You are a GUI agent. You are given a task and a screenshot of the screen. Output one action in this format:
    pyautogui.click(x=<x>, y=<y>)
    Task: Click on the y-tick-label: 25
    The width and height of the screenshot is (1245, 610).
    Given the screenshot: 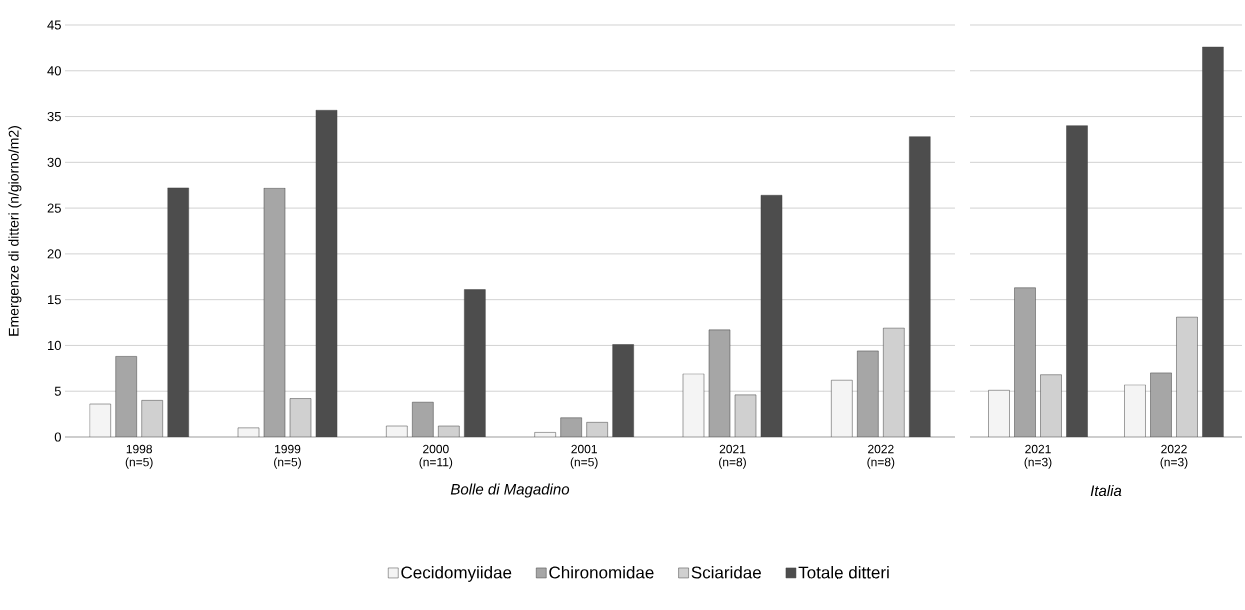 What is the action you would take?
    pyautogui.click(x=54, y=208)
    